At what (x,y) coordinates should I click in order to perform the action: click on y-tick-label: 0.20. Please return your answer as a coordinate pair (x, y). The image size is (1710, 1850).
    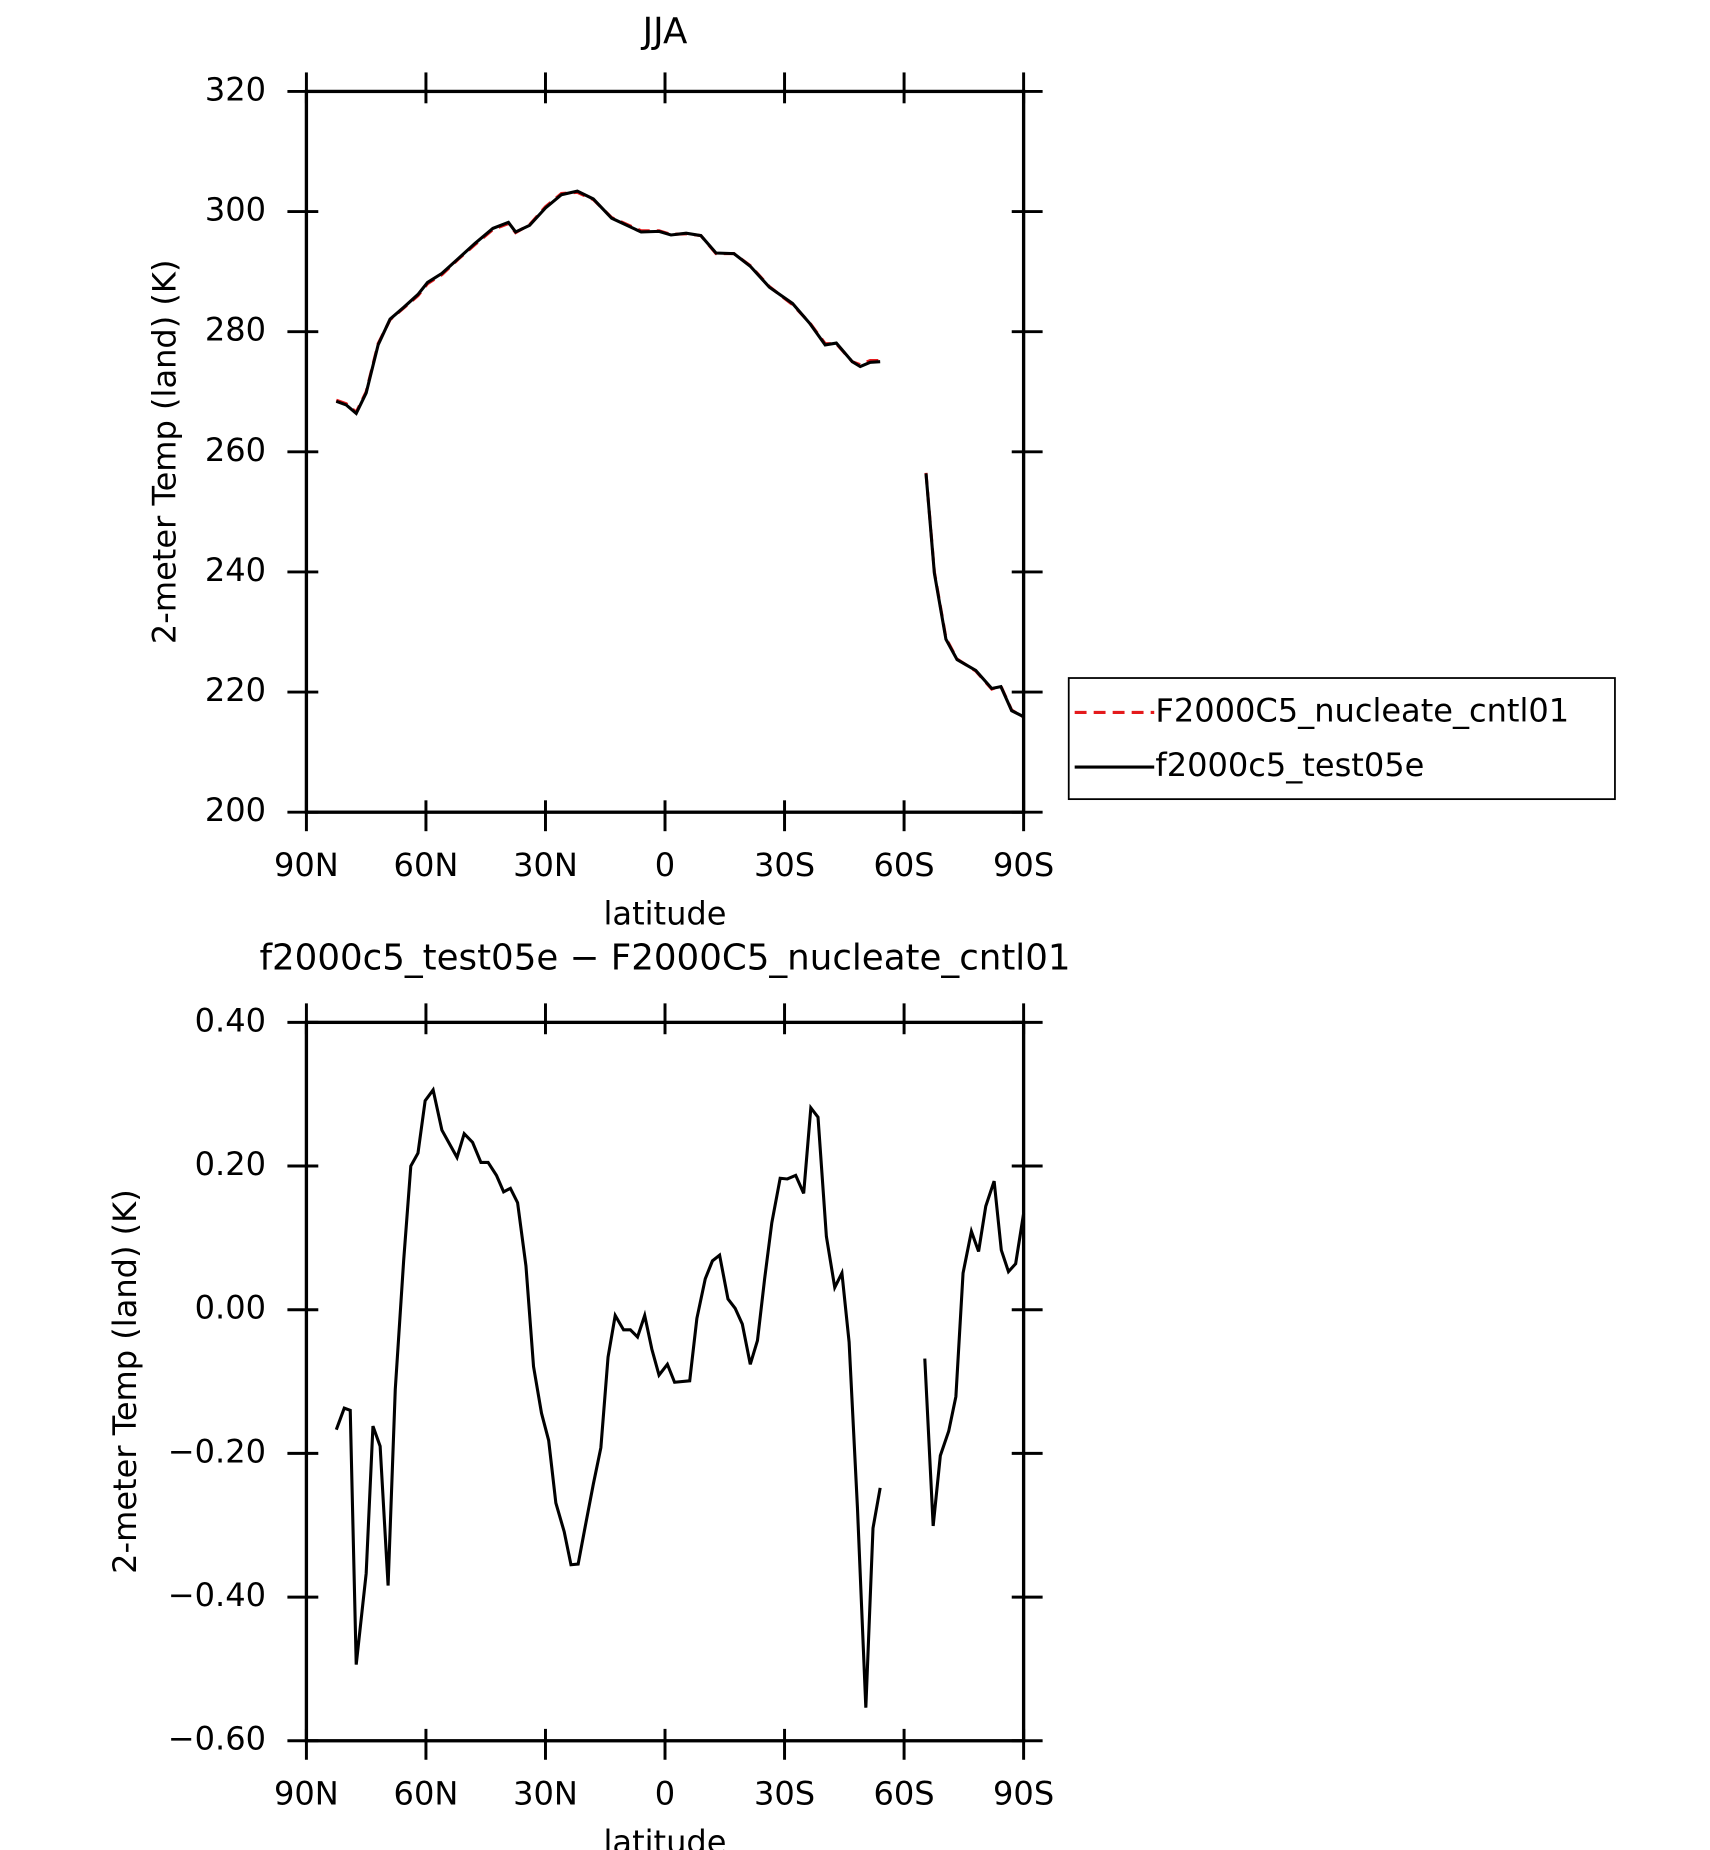
    Looking at the image, I should click on (230, 1164).